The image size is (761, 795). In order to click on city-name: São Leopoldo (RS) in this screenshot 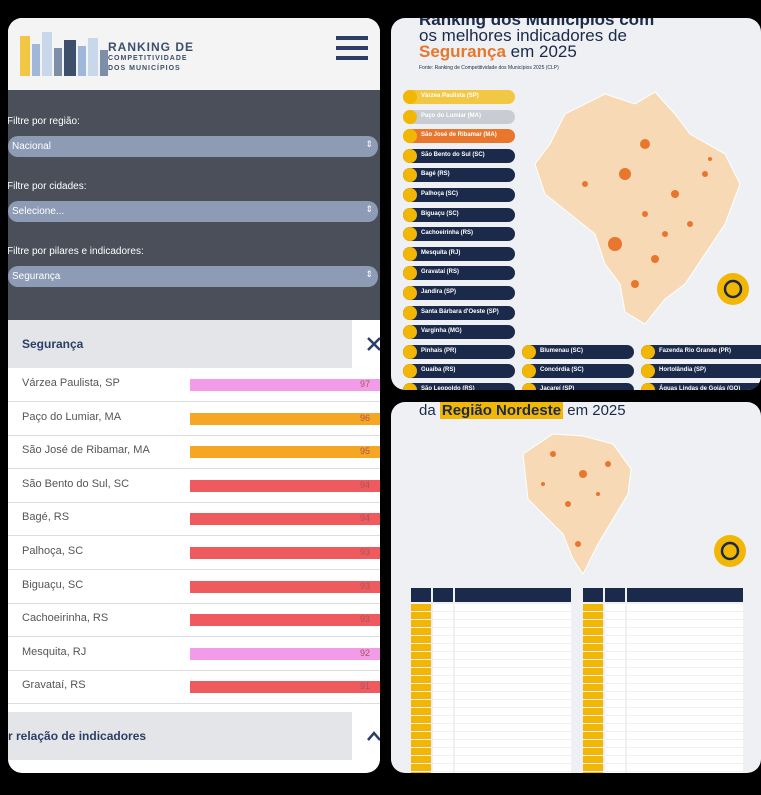, I will do `click(448, 388)`.